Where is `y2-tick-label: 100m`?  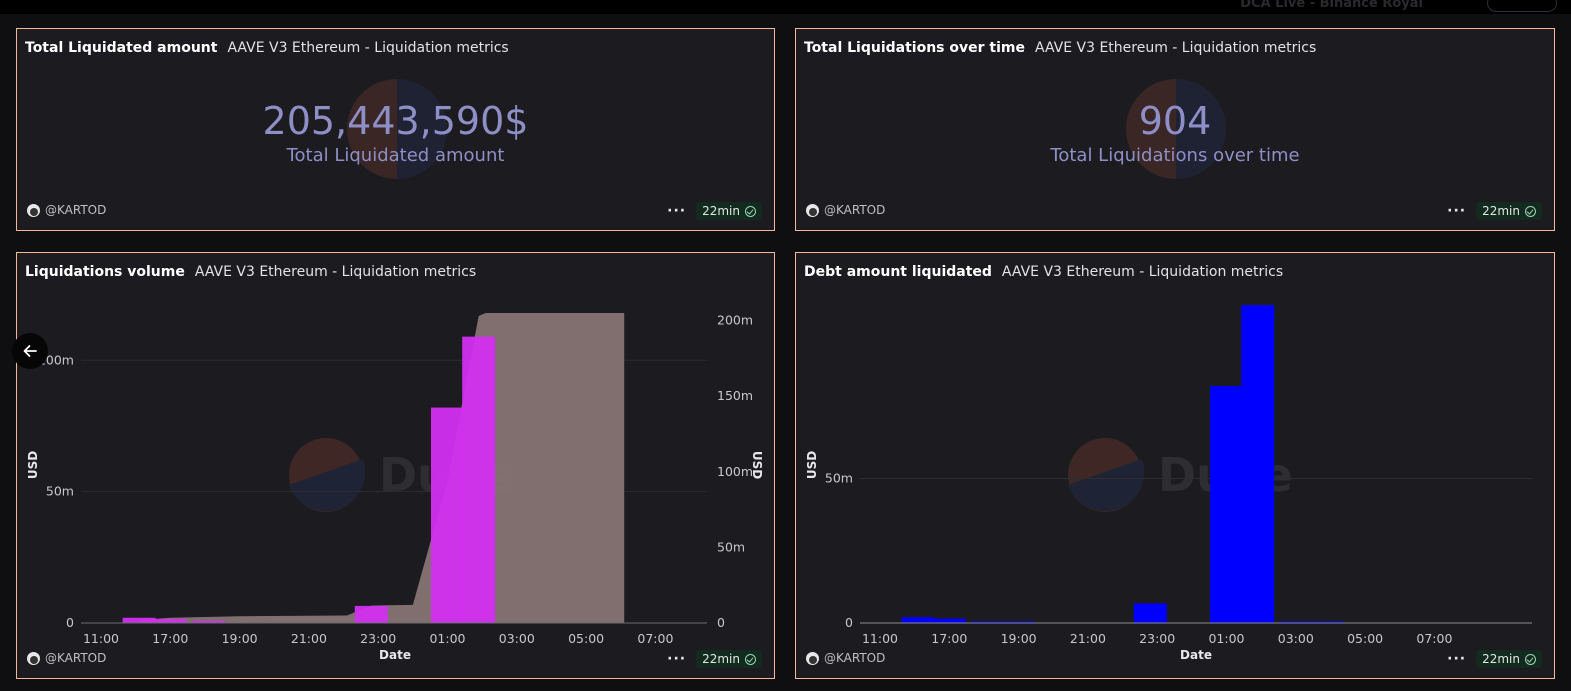 y2-tick-label: 100m is located at coordinates (735, 471).